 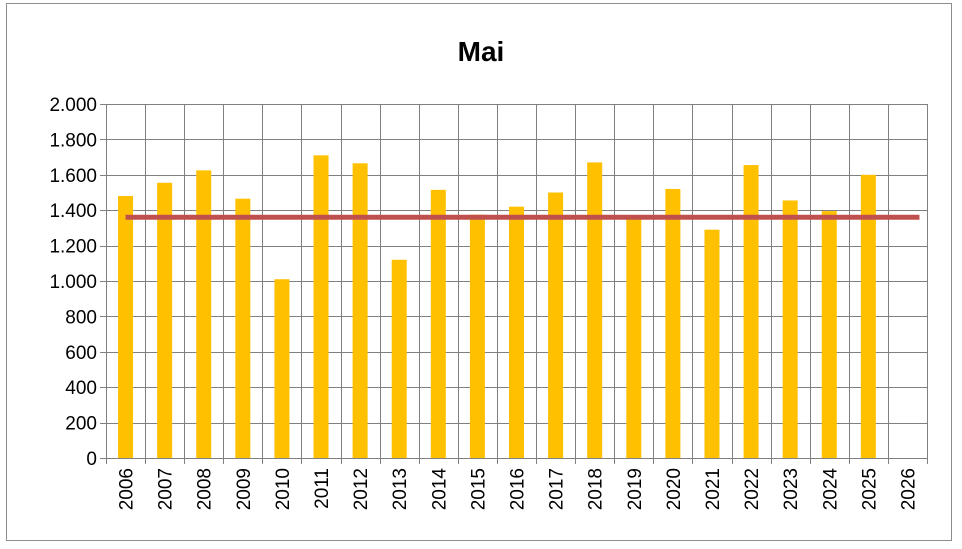 I want to click on x-tick-label: 2010, so click(x=283, y=489).